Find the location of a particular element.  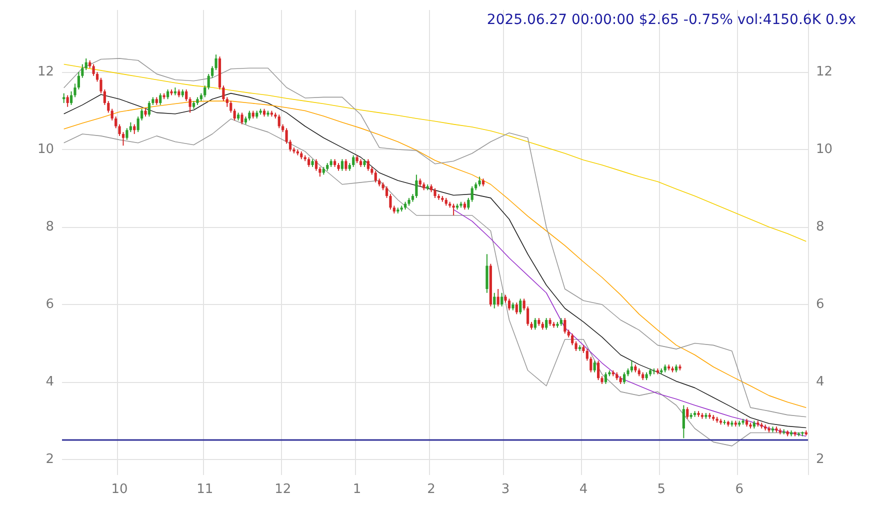

x-tick-label: 10 is located at coordinates (119, 489).